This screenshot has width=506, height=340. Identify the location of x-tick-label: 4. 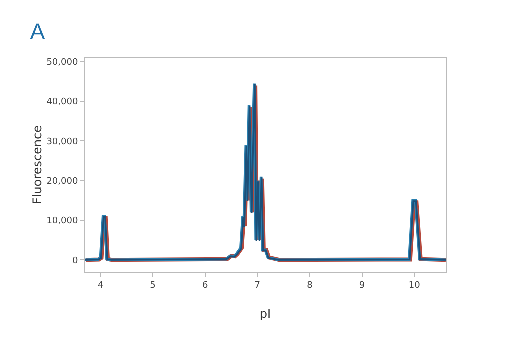
(101, 285).